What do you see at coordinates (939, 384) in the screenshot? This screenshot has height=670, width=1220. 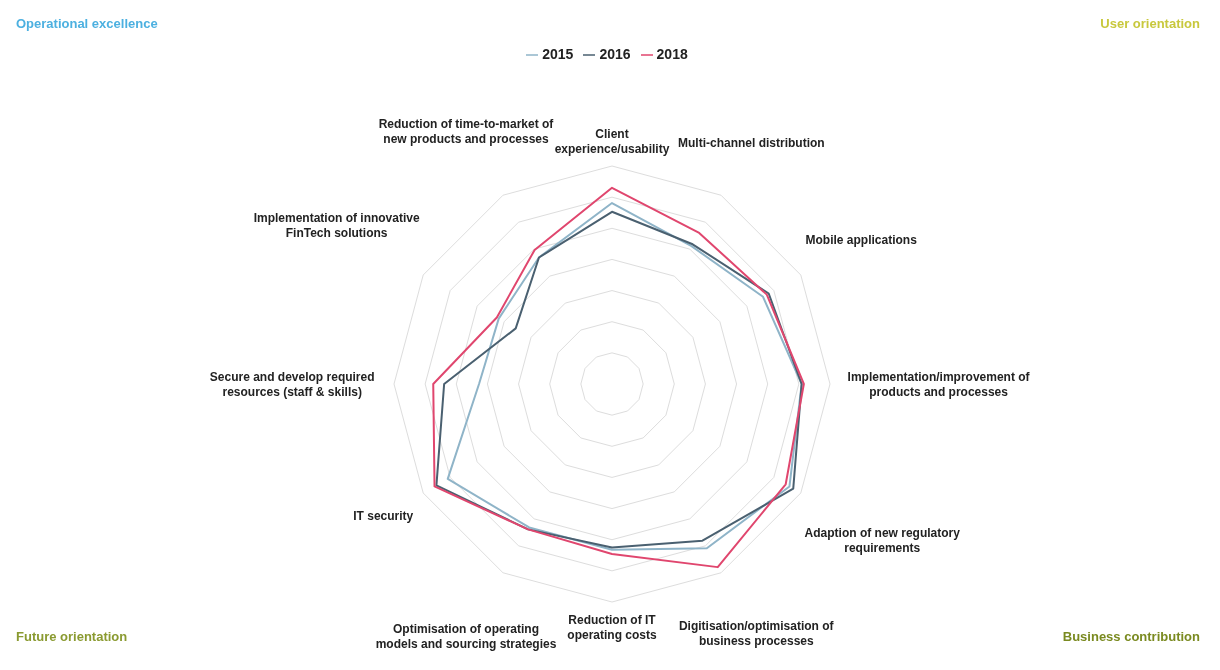 I see `spoke-label: Implementation/improvement of products and processes` at bounding box center [939, 384].